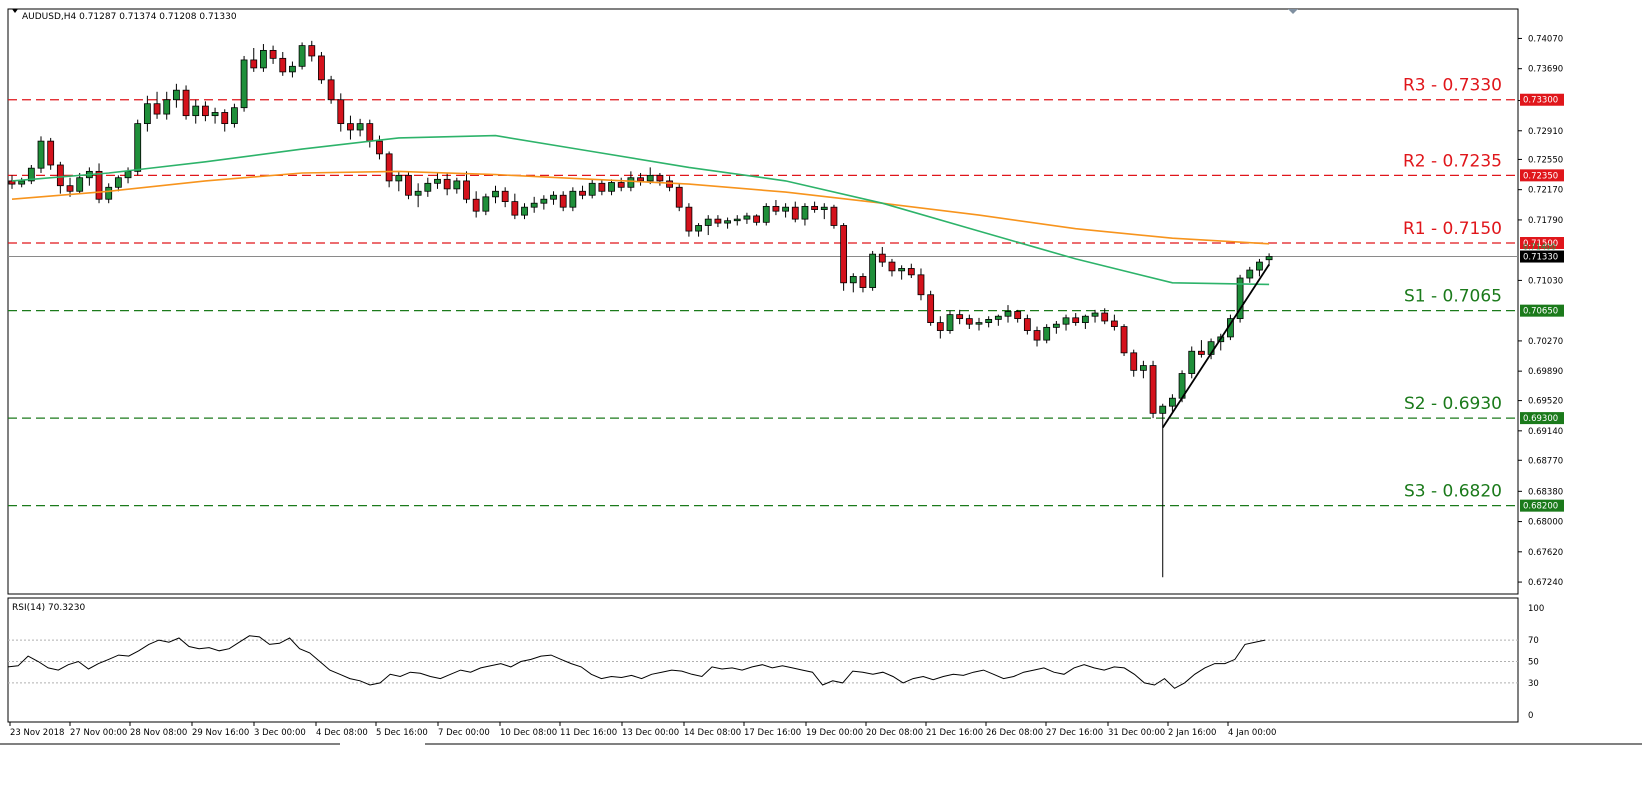 The image size is (1642, 785). What do you see at coordinates (528, 733) in the screenshot?
I see `time-tick-label: 10 Dec 08:00` at bounding box center [528, 733].